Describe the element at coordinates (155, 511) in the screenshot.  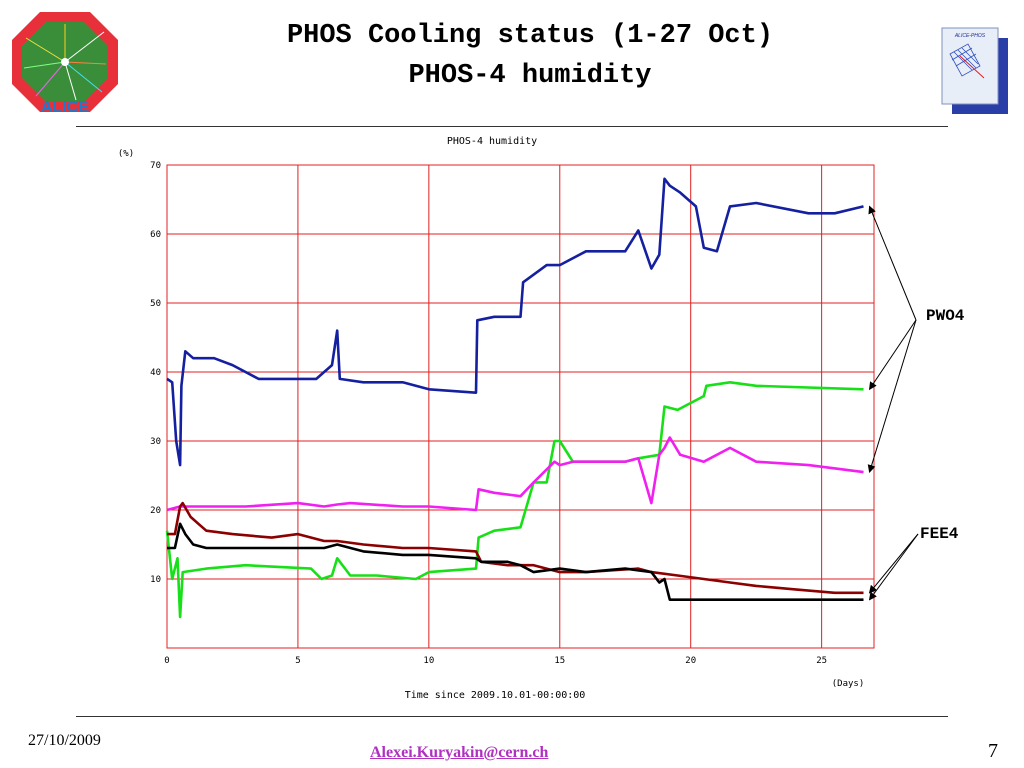
I see `y-tick-label: 20` at that location.